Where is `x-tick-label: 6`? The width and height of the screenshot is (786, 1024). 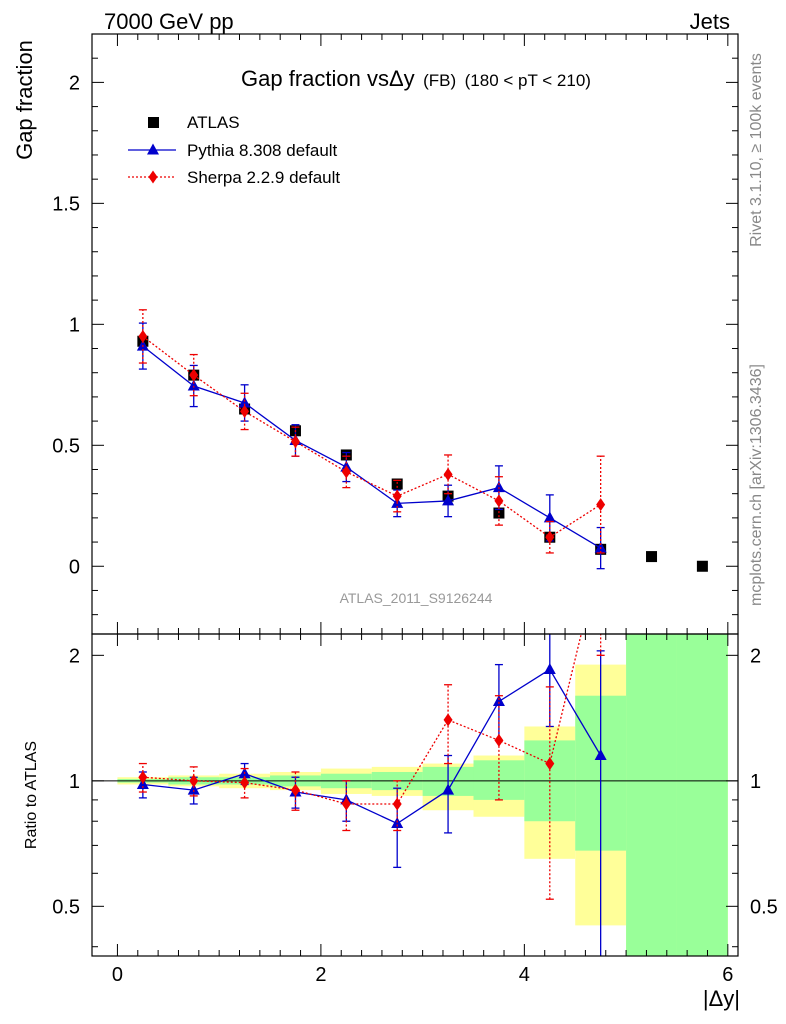 x-tick-label: 6 is located at coordinates (727, 975).